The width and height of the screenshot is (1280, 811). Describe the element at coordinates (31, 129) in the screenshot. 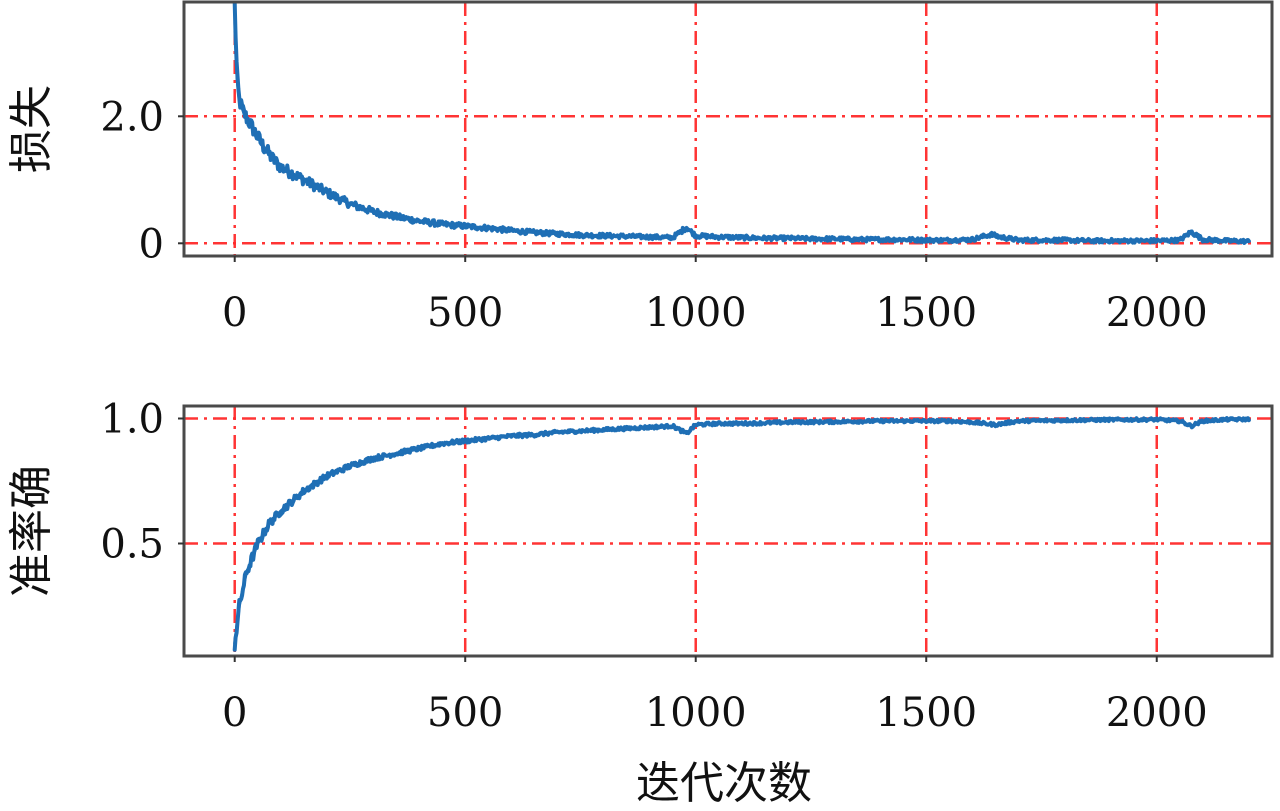

I see `y-axis-title: 损失` at that location.